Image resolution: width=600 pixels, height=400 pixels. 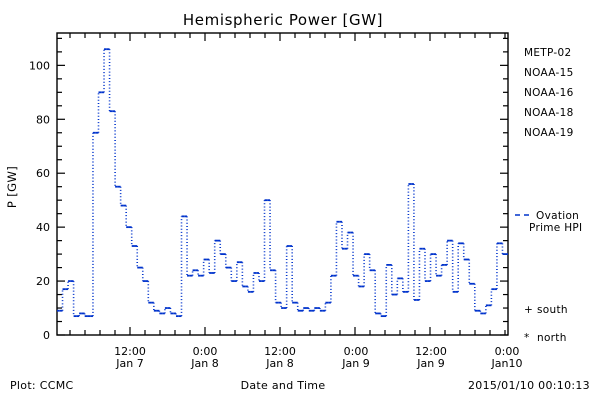 I want to click on legend-marker-label-north: north, so click(x=552, y=338).